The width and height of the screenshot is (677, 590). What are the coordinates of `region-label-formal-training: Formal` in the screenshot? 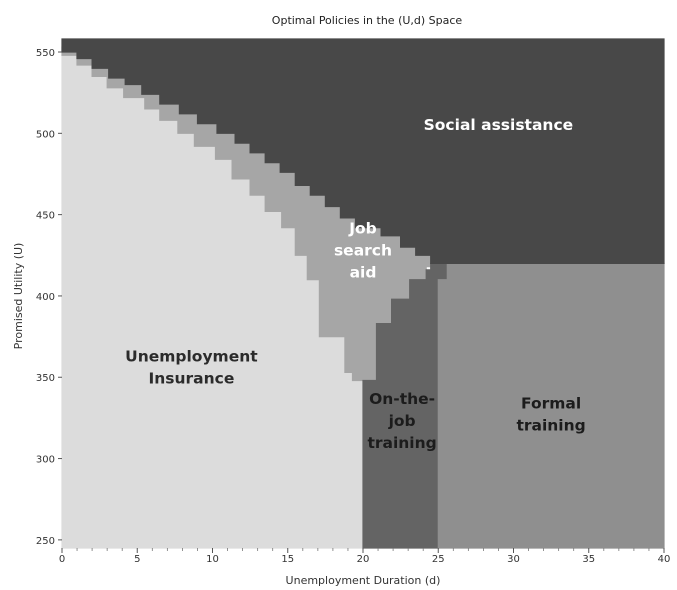 It's located at (551, 404).